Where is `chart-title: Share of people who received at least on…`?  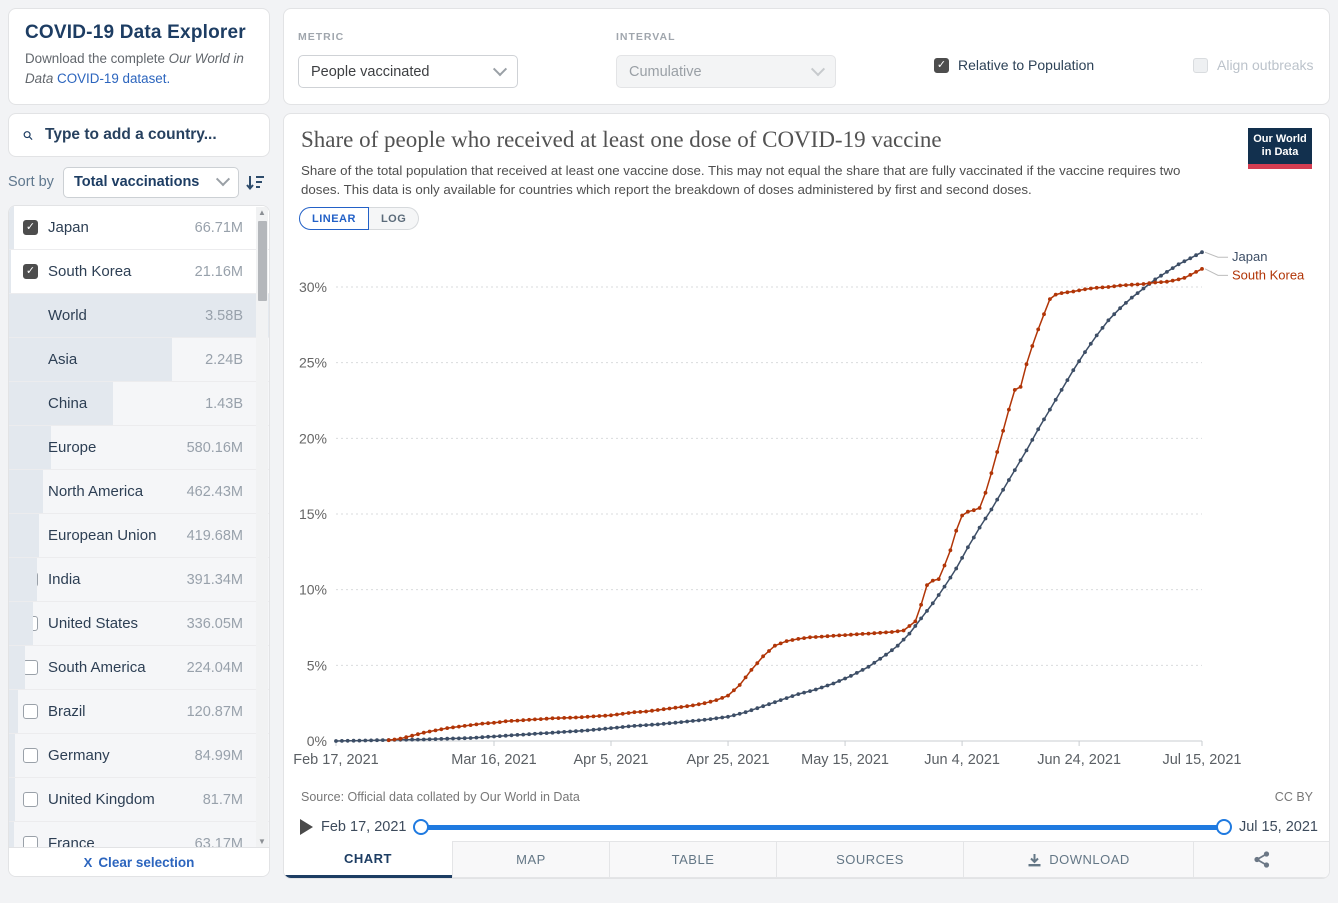 chart-title: Share of people who received at least on… is located at coordinates (621, 139).